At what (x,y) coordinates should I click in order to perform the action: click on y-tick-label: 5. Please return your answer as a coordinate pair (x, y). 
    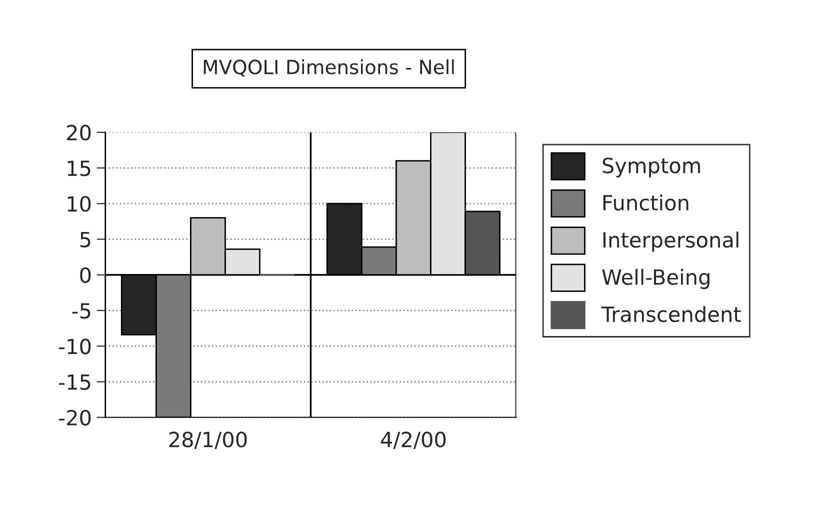
    Looking at the image, I should click on (85, 240).